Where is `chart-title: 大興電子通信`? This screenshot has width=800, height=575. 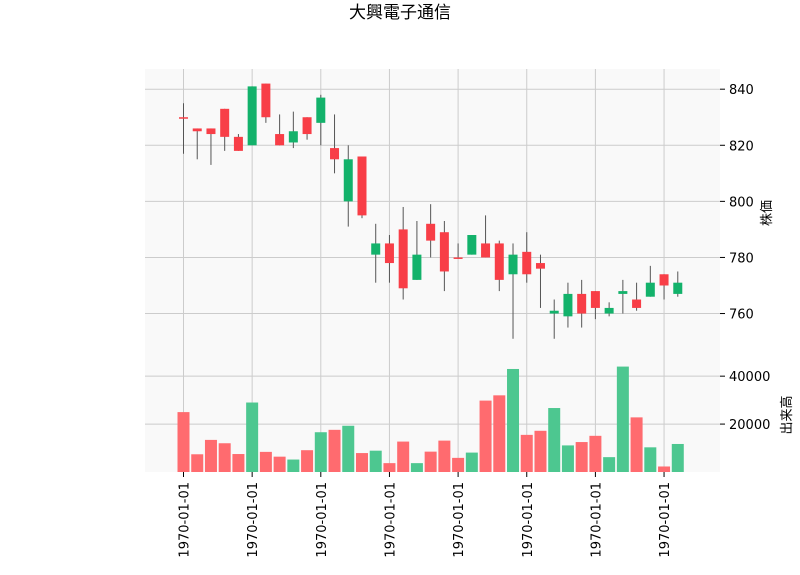 chart-title: 大興電子通信 is located at coordinates (400, 13).